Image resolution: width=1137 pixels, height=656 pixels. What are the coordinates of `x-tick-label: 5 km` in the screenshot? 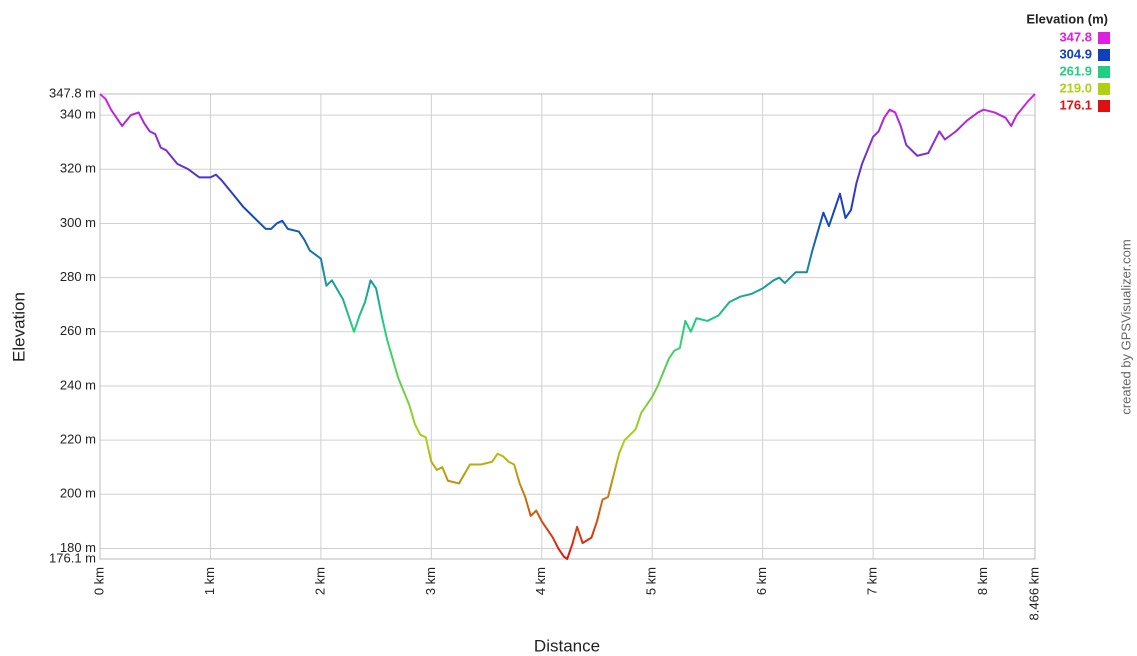 It's located at (651, 581).